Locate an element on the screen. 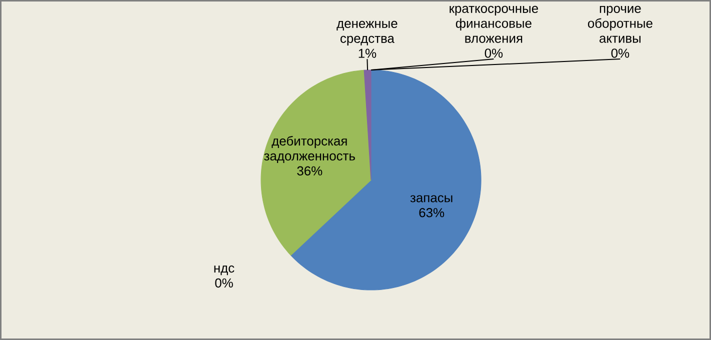 This screenshot has width=711, height=340. slice-label: дебиторская задолженность is located at coordinates (309, 149).